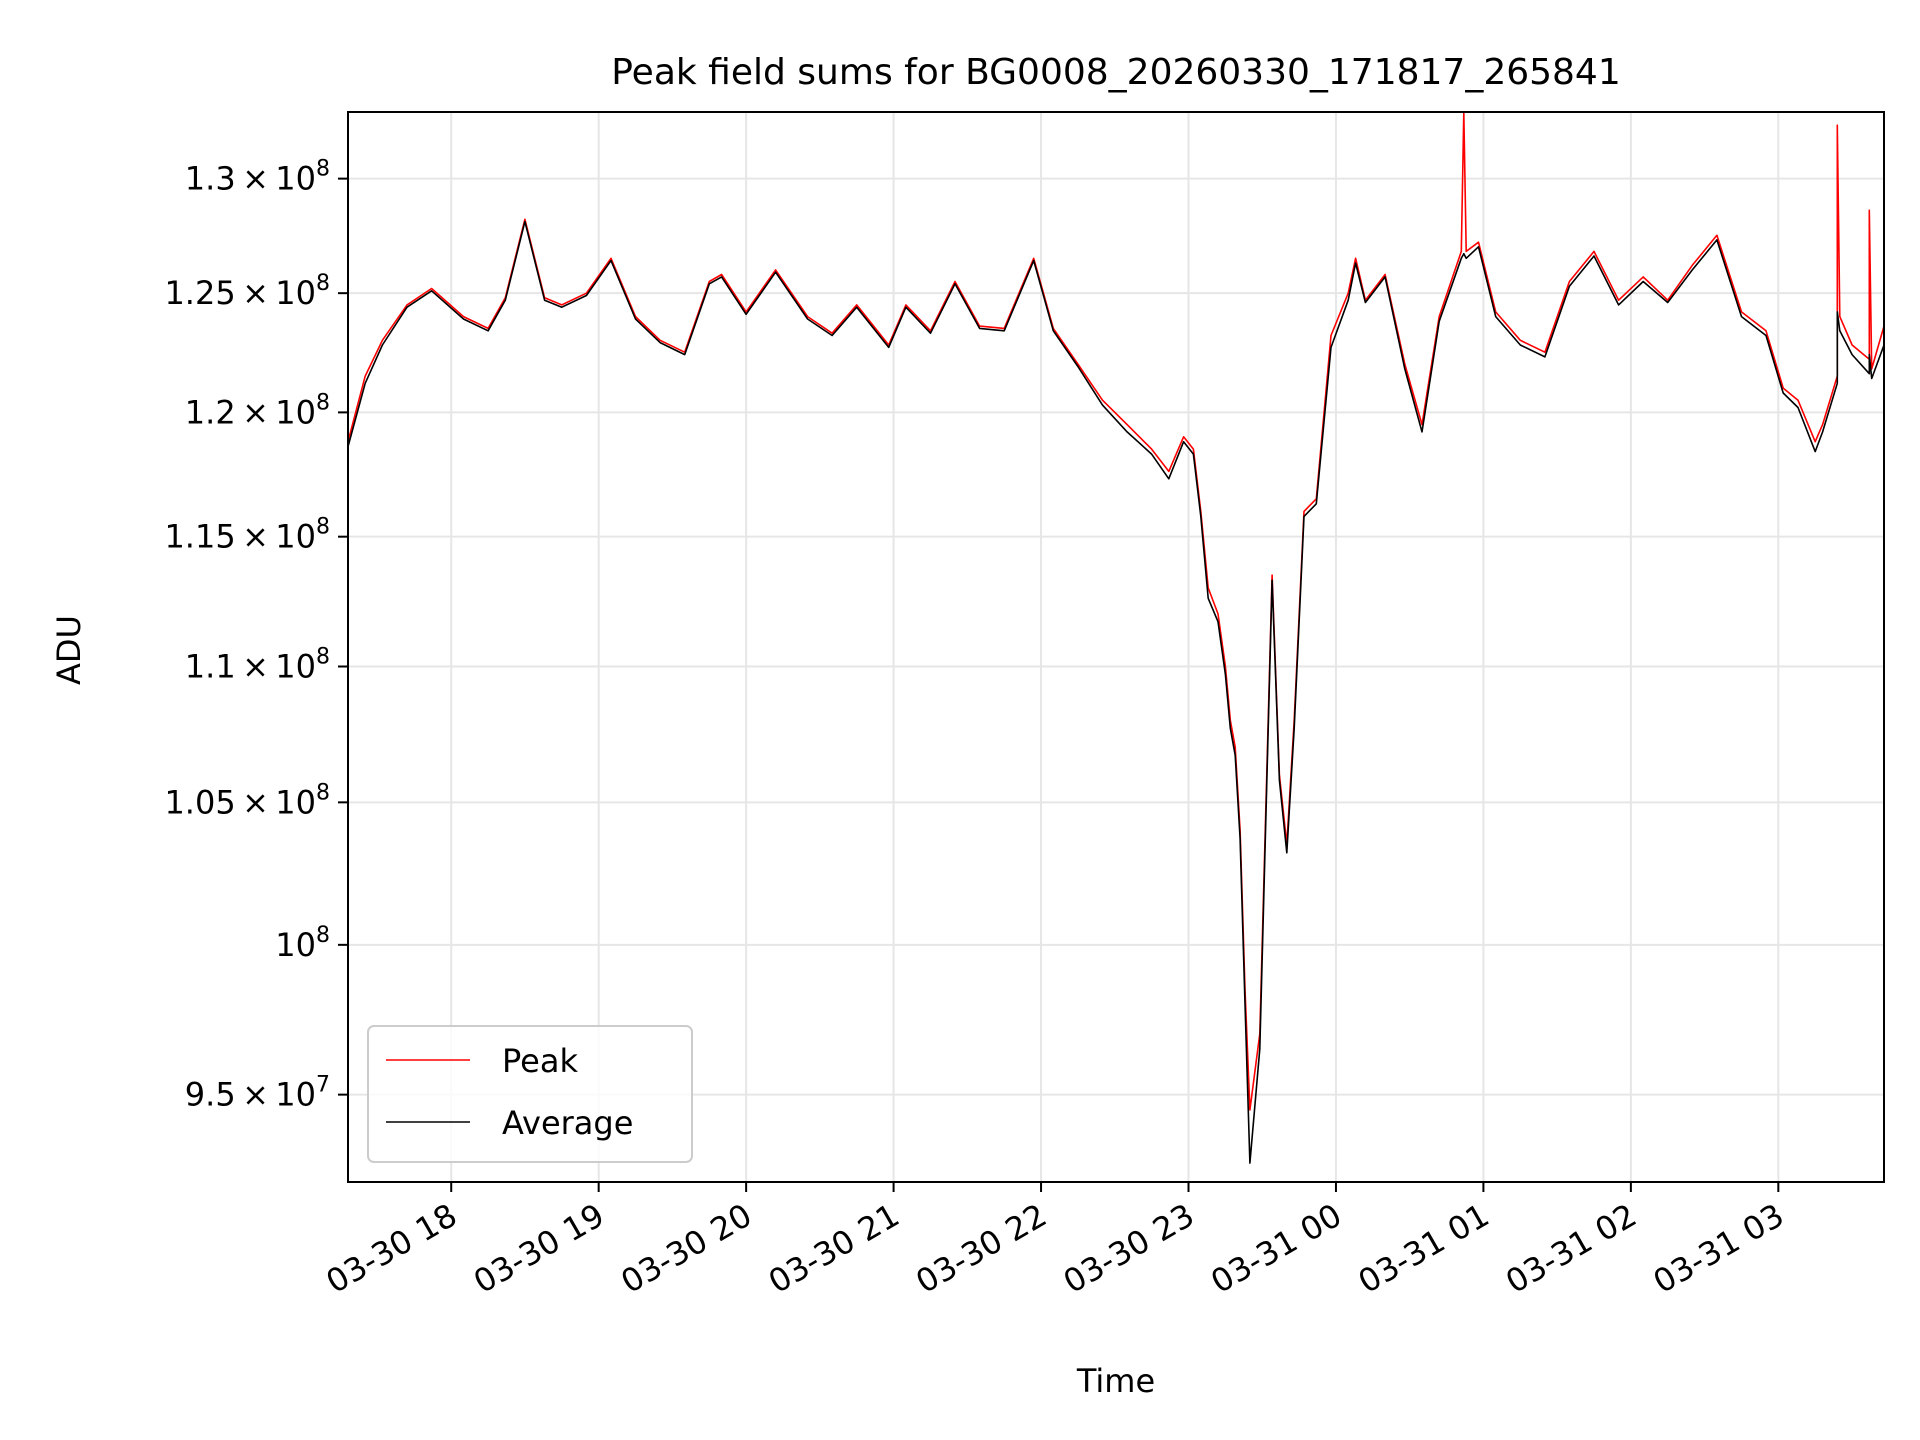  Describe the element at coordinates (257, 177) in the screenshot. I see `y-tick-label: 1.3 × 108` at that location.